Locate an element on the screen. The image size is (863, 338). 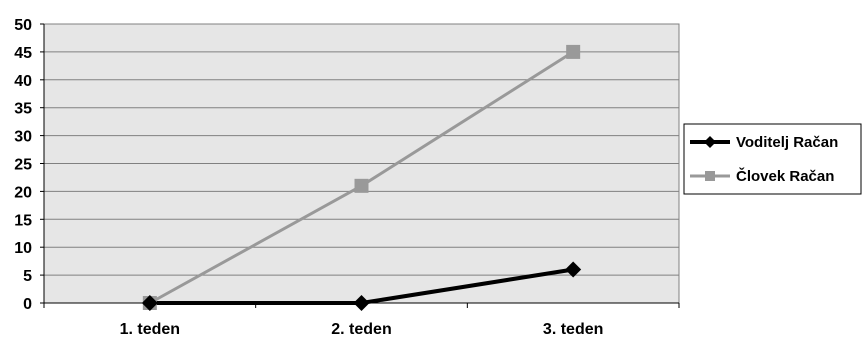
legend-box is located at coordinates (772, 159).